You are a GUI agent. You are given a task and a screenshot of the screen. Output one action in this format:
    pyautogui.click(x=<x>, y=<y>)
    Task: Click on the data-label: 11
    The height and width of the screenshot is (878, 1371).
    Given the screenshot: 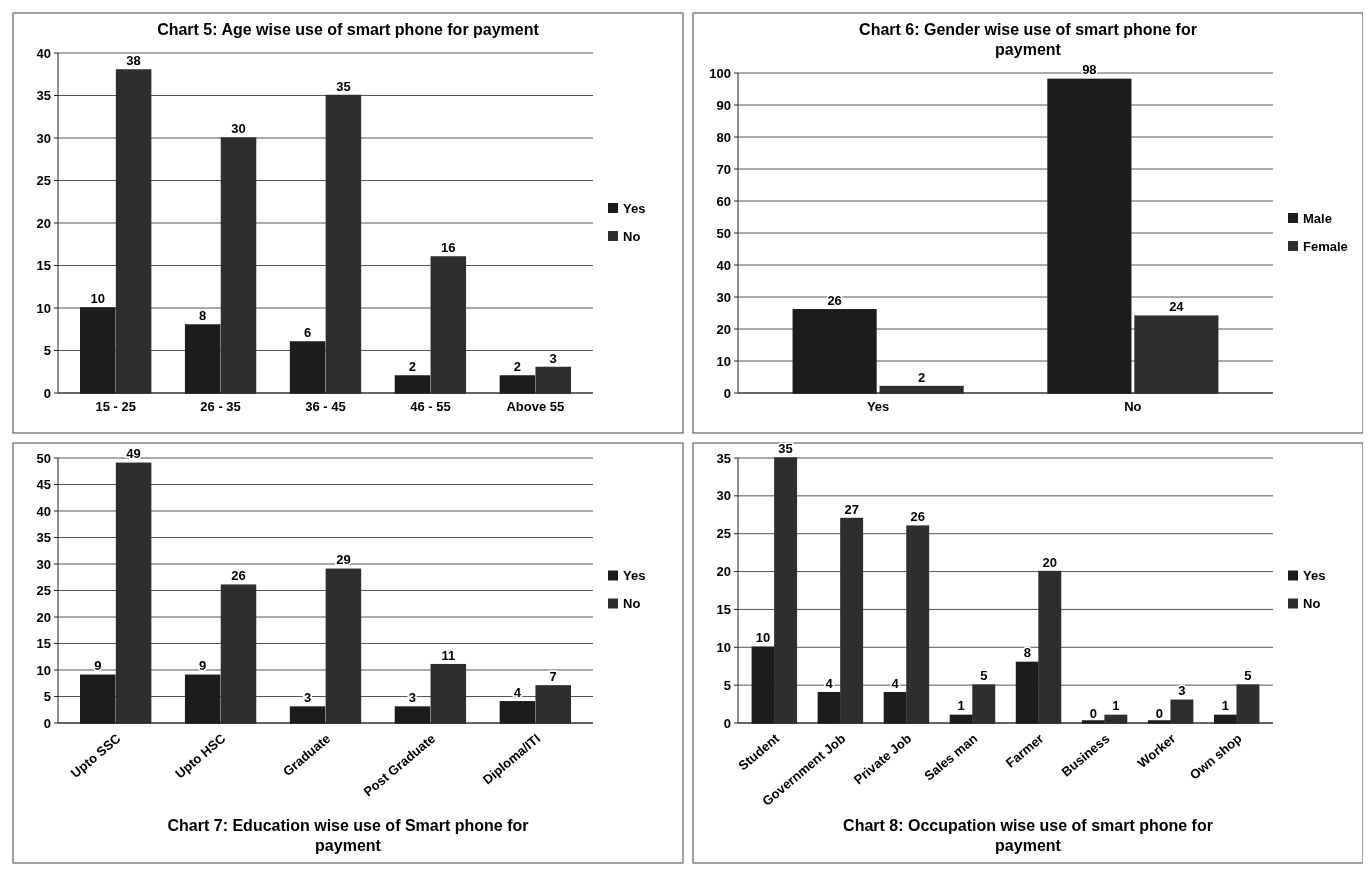 What is the action you would take?
    pyautogui.click(x=448, y=655)
    